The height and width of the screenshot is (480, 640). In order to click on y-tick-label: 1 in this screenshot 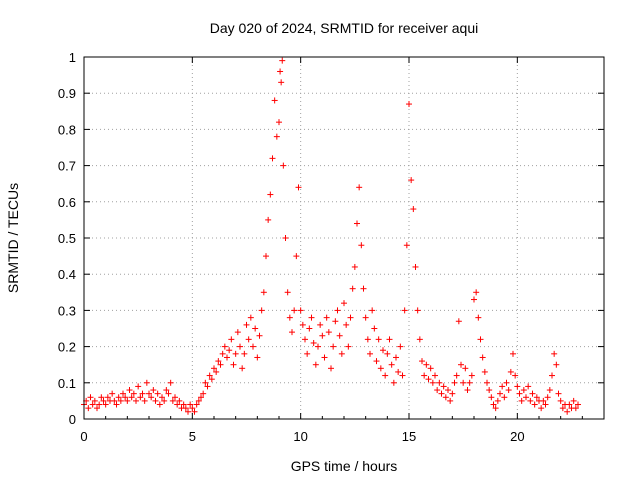, I will do `click(72, 57)`.